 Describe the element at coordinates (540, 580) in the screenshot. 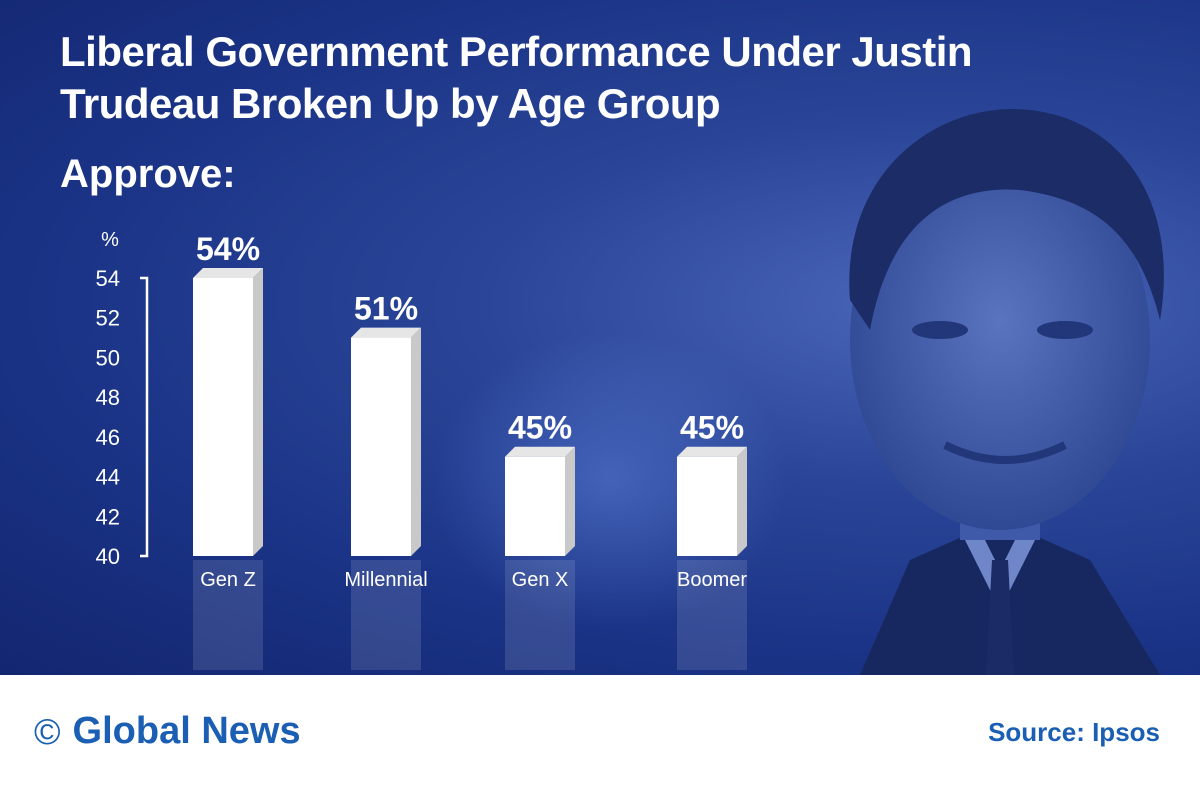

I see `x-category-label: Gen X` at that location.